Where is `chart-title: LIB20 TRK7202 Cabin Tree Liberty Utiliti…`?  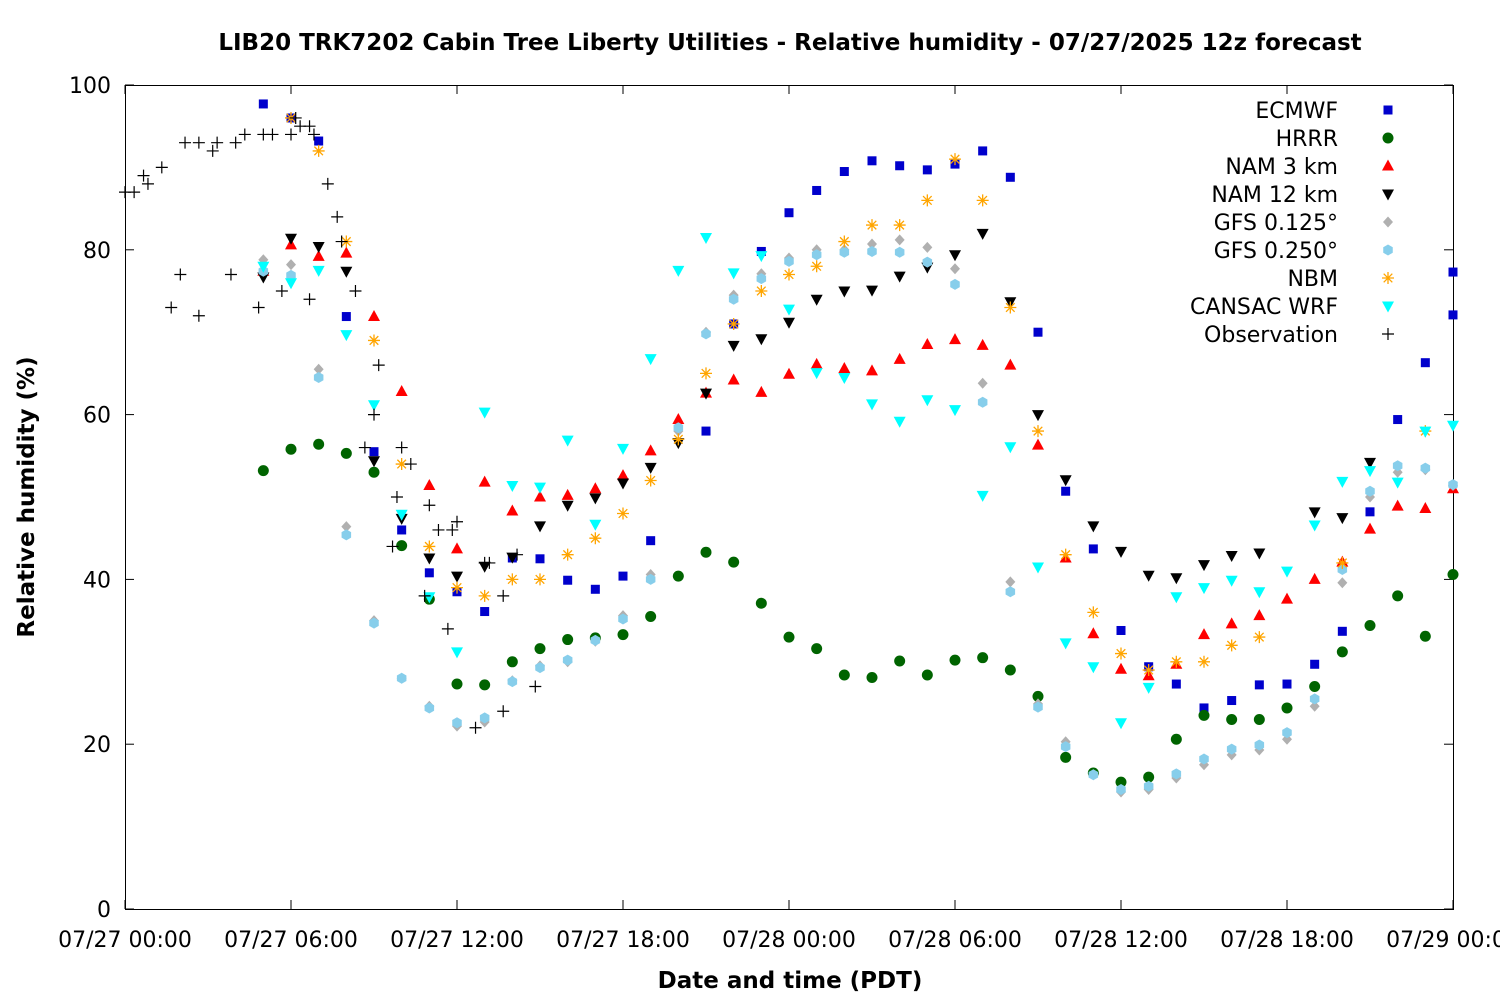
chart-title: LIB20 TRK7202 Cabin Tree Liberty Utiliti… is located at coordinates (789, 43).